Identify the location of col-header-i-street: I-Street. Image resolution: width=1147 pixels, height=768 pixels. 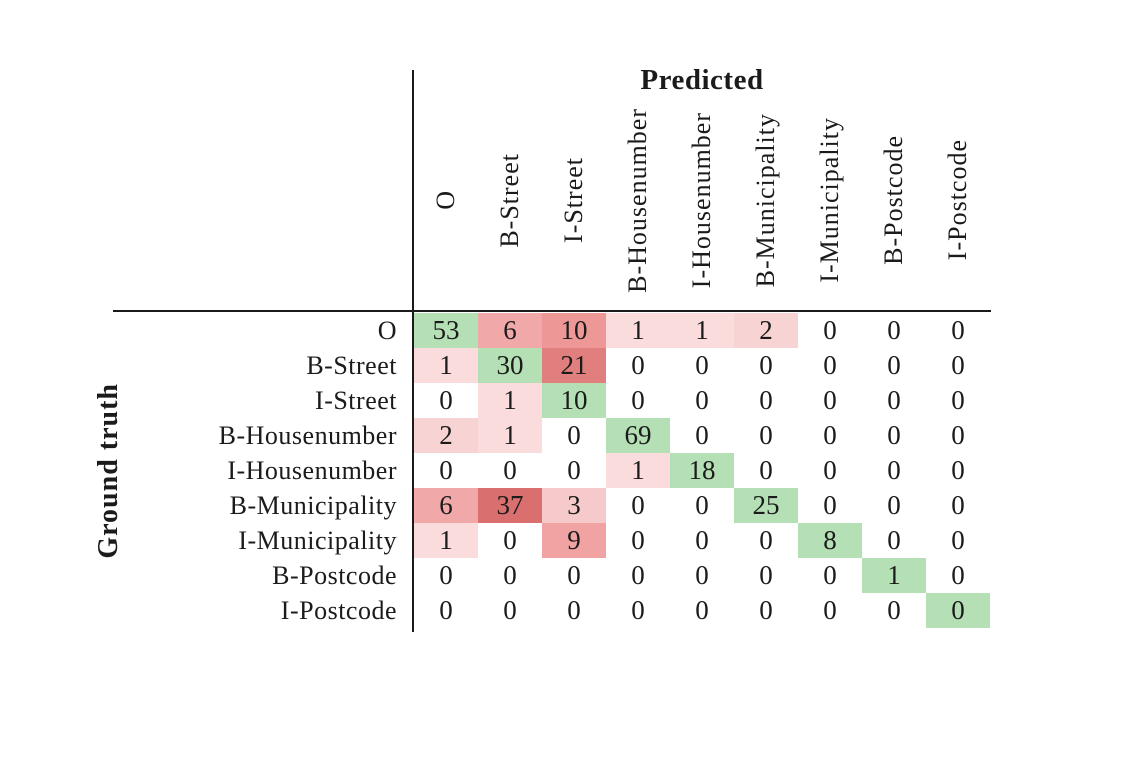
(574, 200).